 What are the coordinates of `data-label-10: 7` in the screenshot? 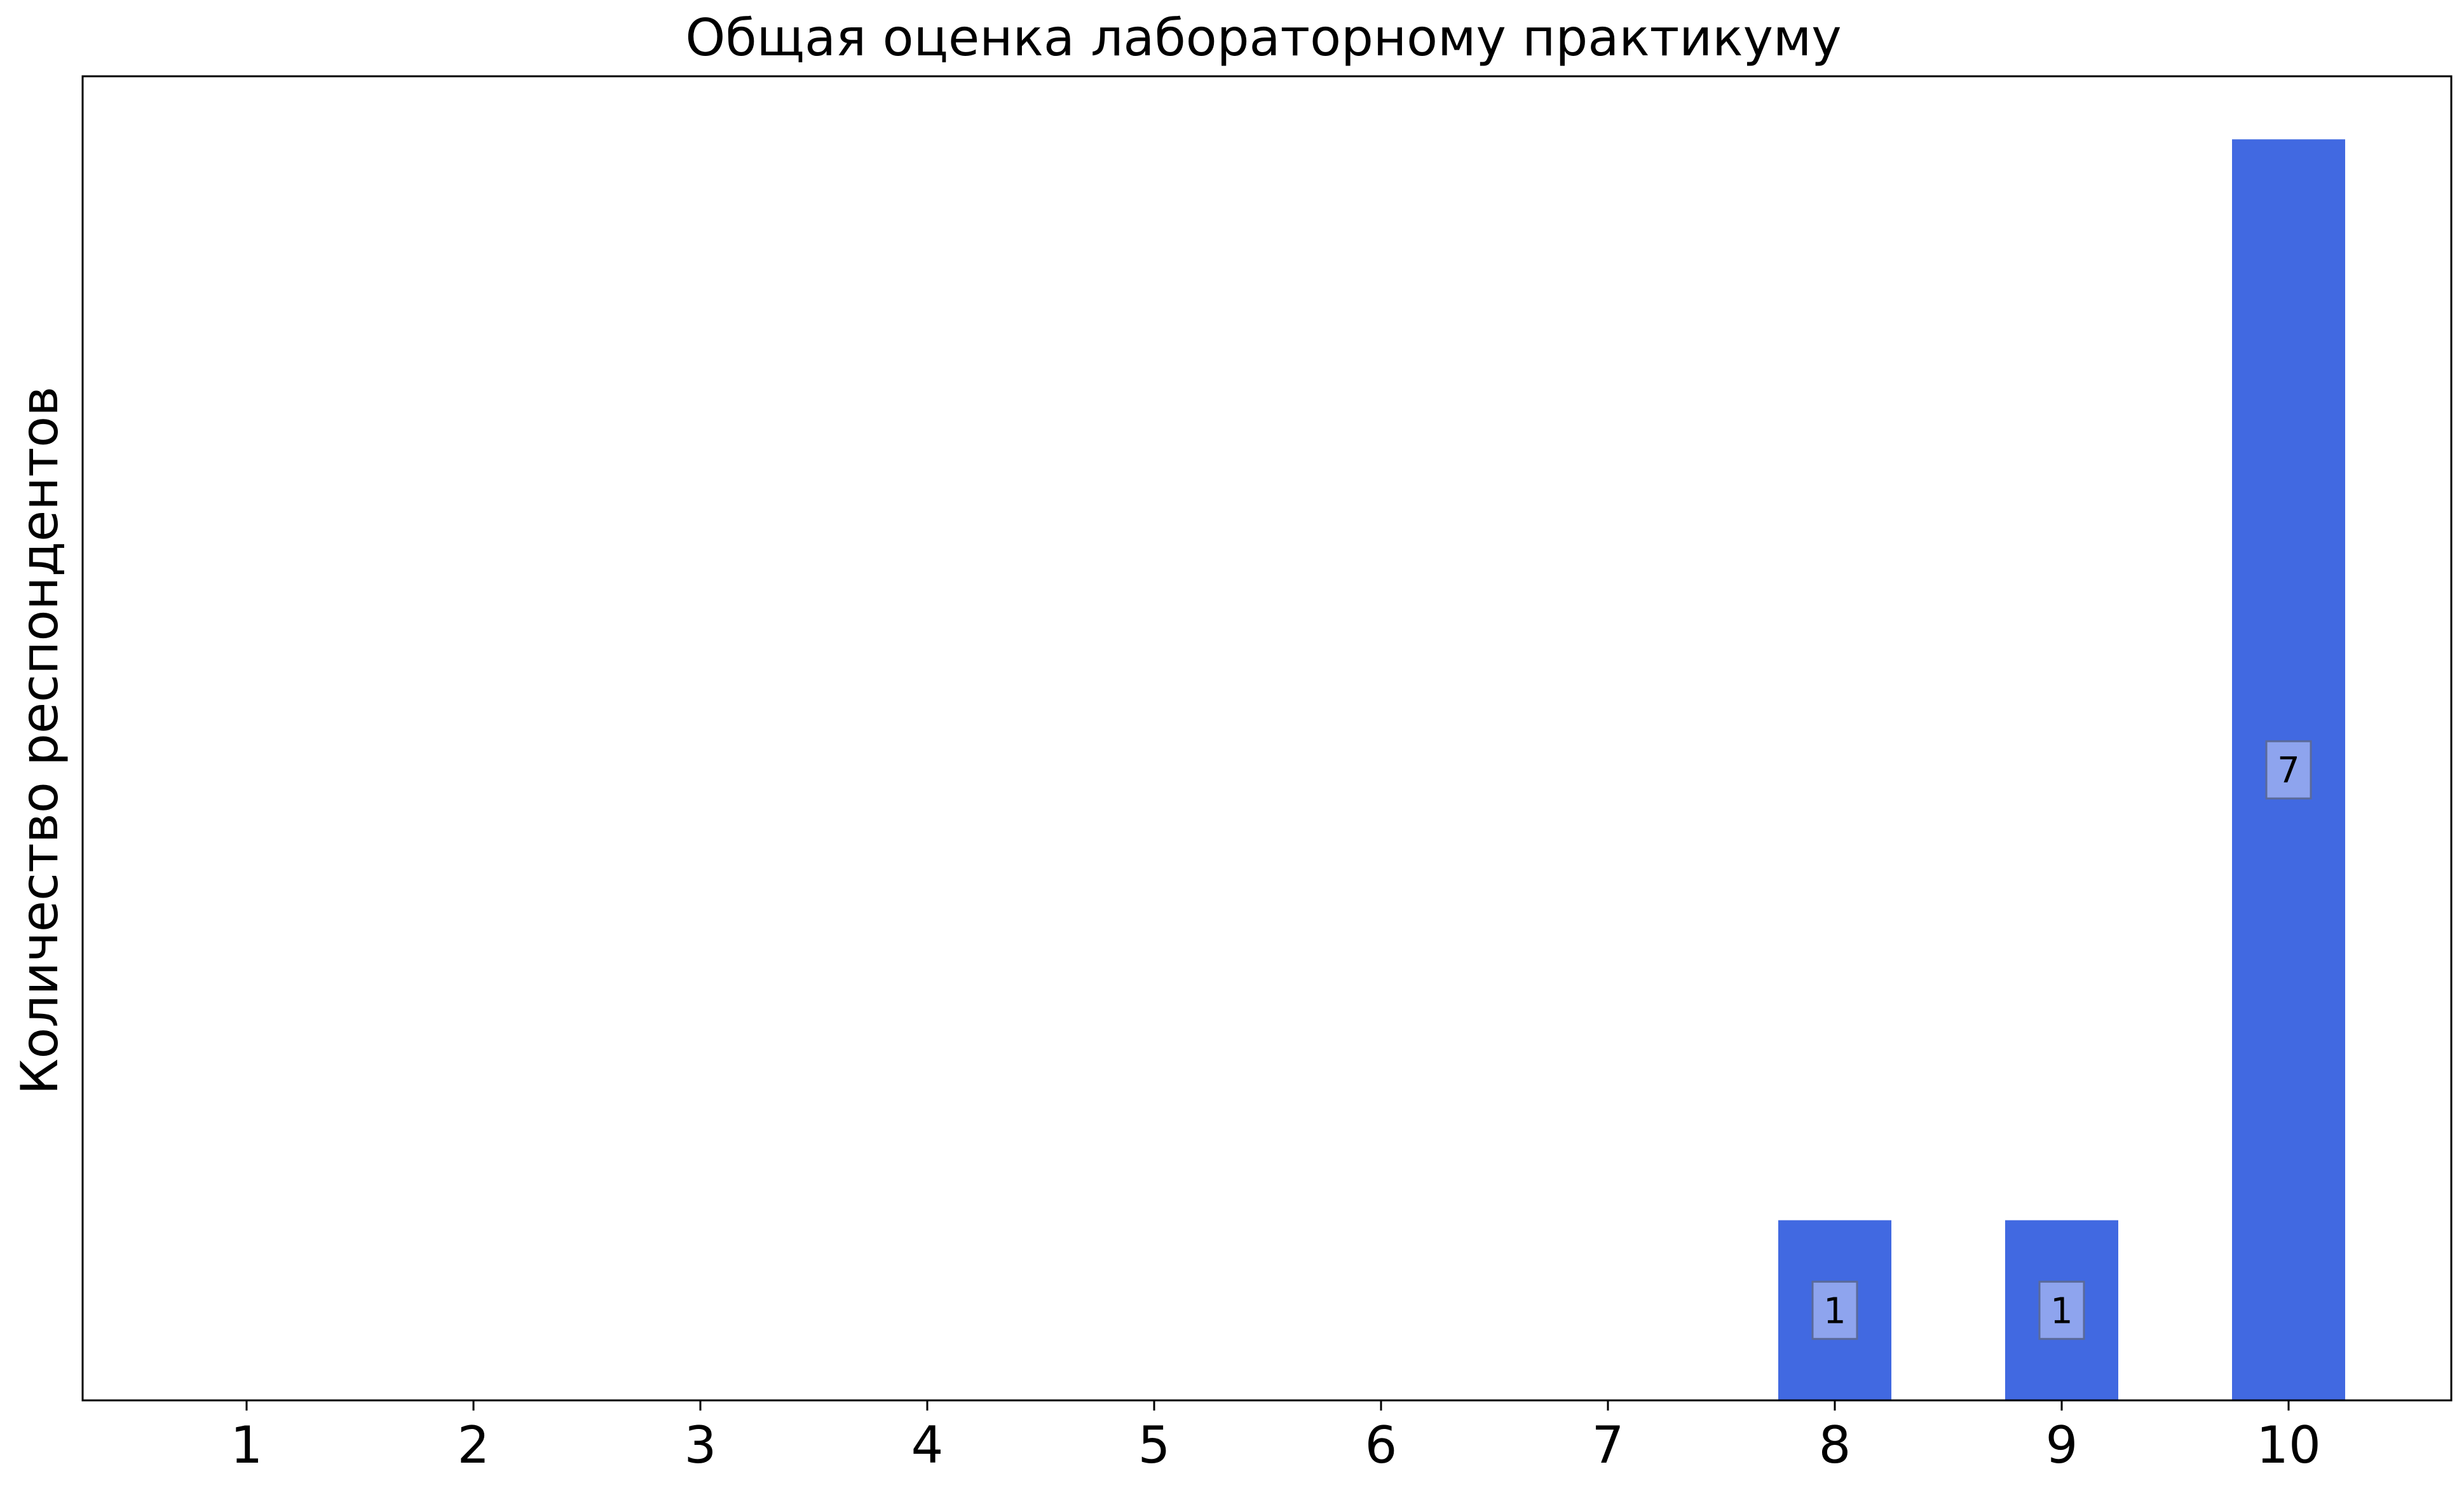 It's located at (2288, 770).